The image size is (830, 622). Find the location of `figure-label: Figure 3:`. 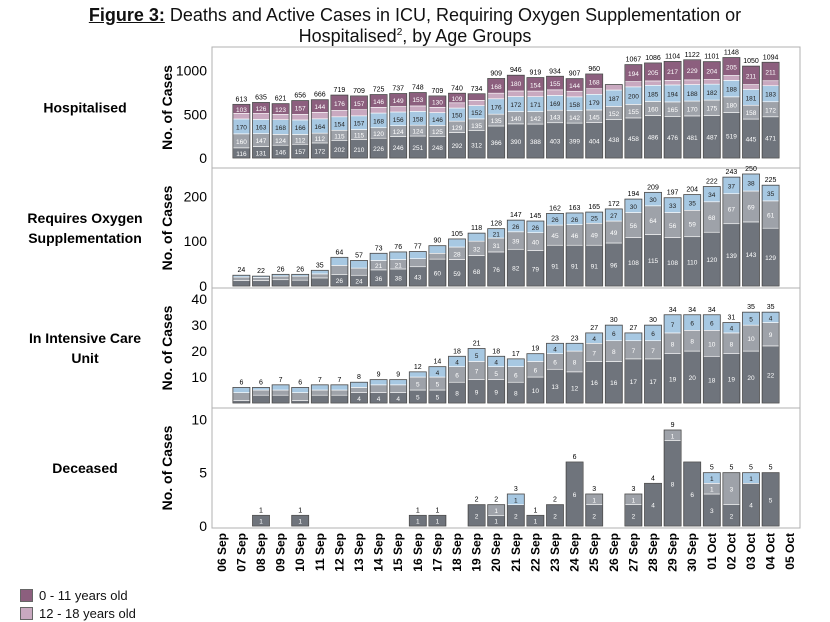

figure-label: Figure 3: is located at coordinates (126, 15).